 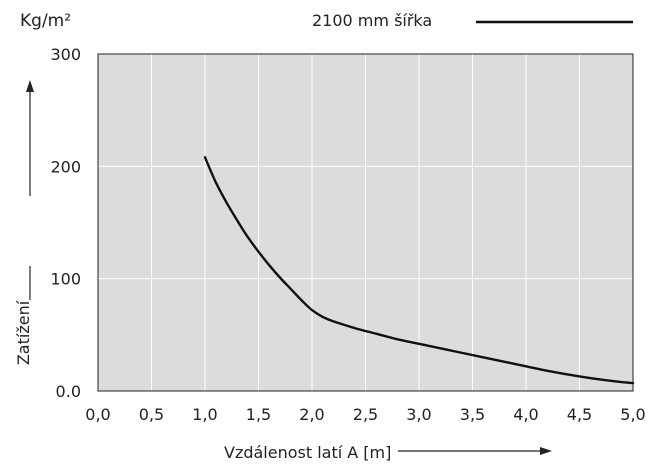 I want to click on y-tick-label: 200, so click(x=65, y=166).